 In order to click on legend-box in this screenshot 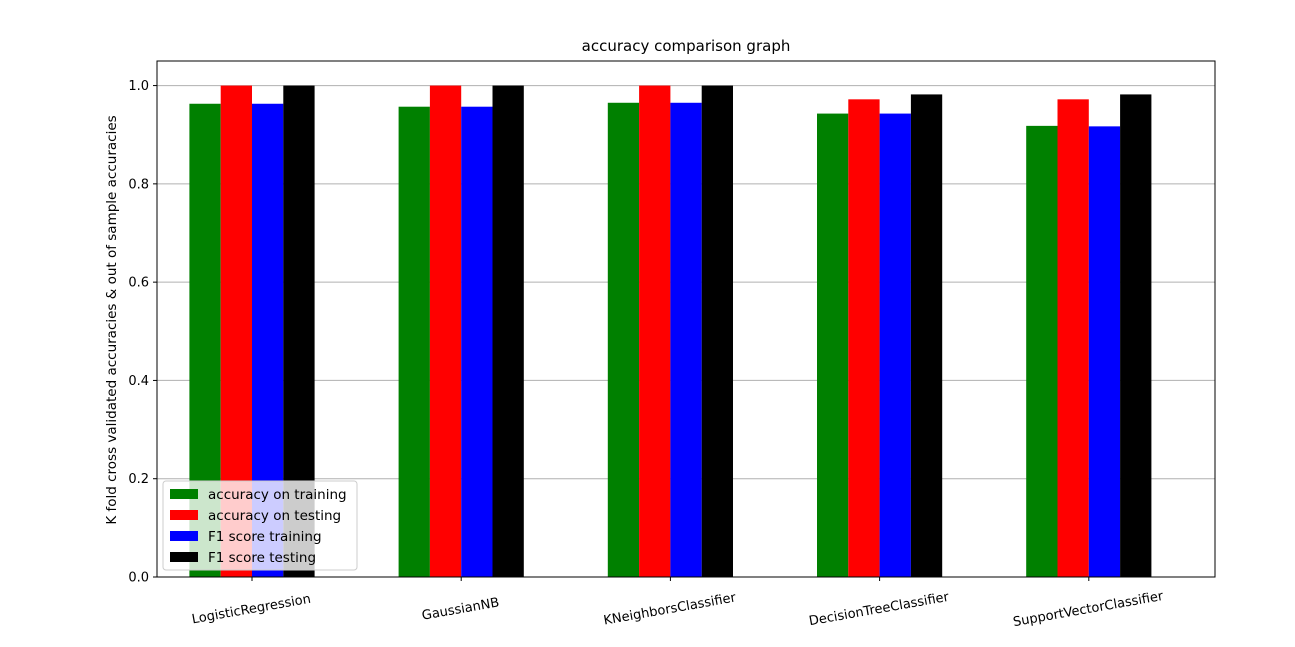, I will do `click(260, 525)`.